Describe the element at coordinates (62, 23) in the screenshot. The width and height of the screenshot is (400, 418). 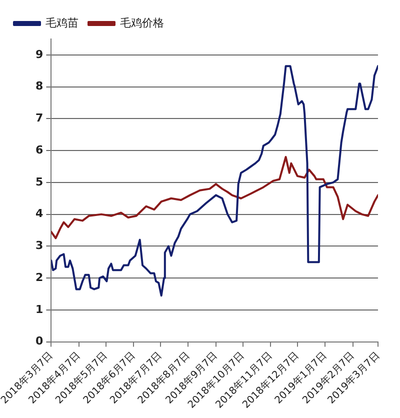
I see `legend-label: 毛鸡苗` at that location.